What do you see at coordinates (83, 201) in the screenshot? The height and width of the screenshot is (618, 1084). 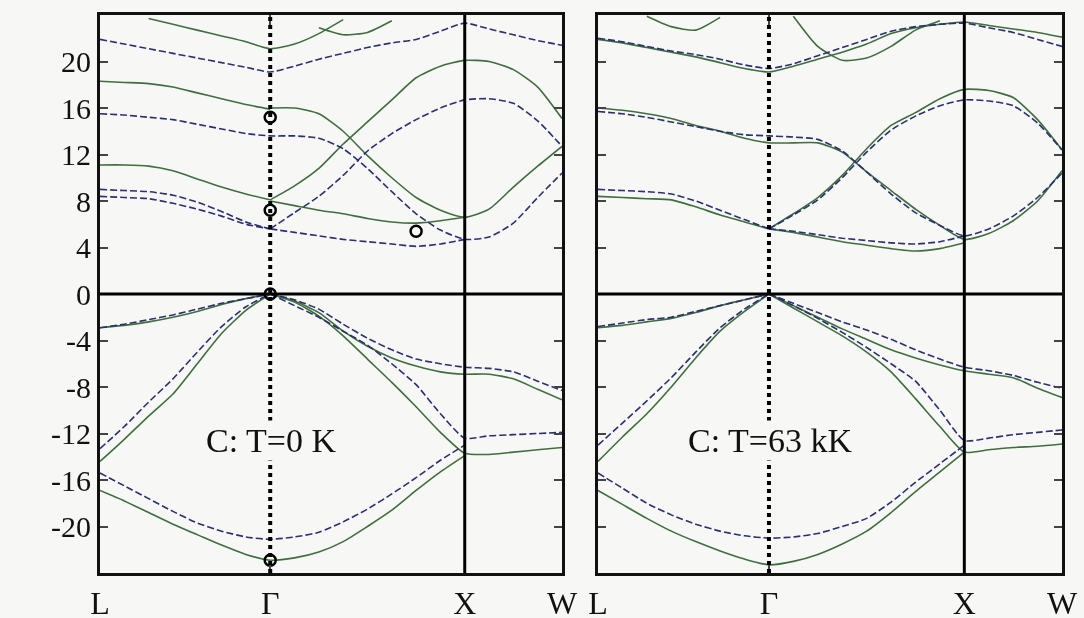 I see `y-tick-label: 8` at bounding box center [83, 201].